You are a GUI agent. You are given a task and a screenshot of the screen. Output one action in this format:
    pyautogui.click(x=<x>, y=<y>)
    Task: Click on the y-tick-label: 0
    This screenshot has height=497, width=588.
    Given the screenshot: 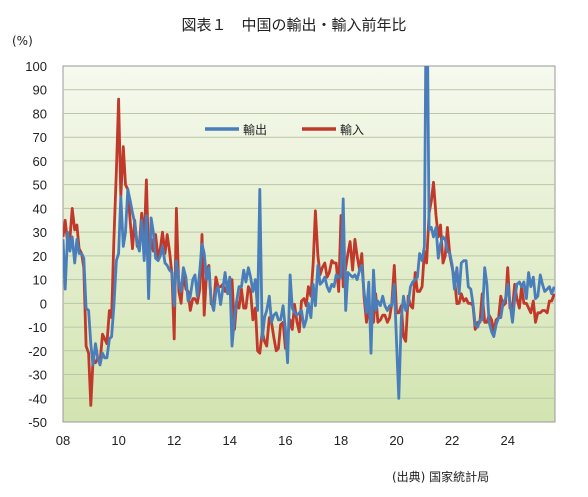 What is the action you would take?
    pyautogui.click(x=43, y=303)
    